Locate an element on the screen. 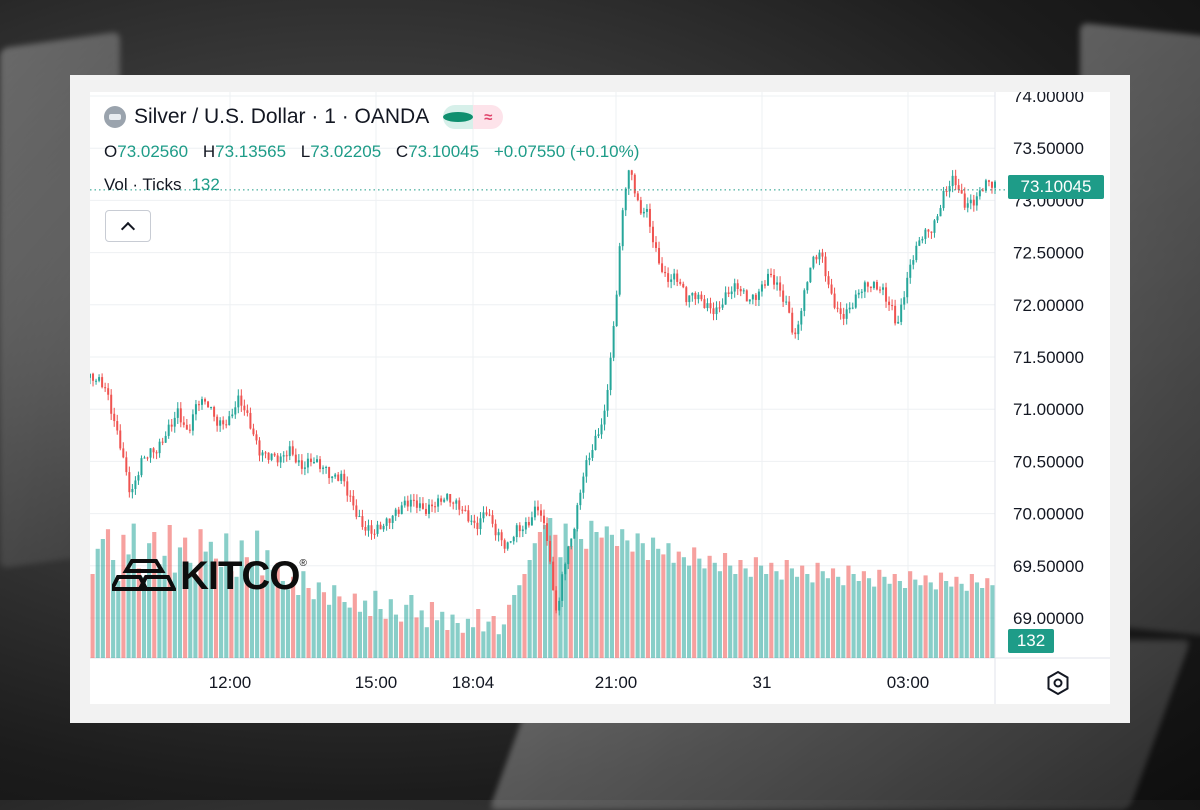 The height and width of the screenshot is (810, 1200). market-status: ≈ is located at coordinates (473, 117).